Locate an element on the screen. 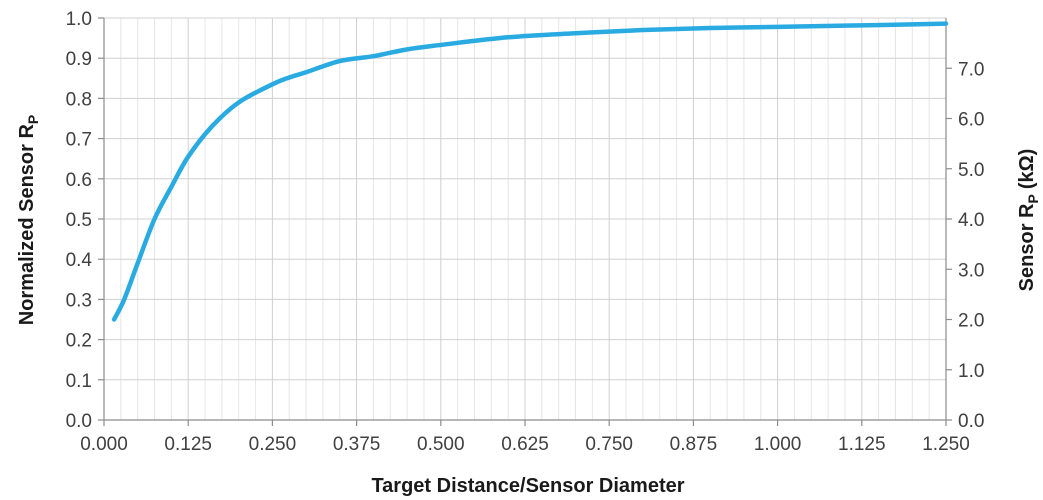 The image size is (1043, 500). y-left-tick-label: 0.1 is located at coordinates (79, 381).